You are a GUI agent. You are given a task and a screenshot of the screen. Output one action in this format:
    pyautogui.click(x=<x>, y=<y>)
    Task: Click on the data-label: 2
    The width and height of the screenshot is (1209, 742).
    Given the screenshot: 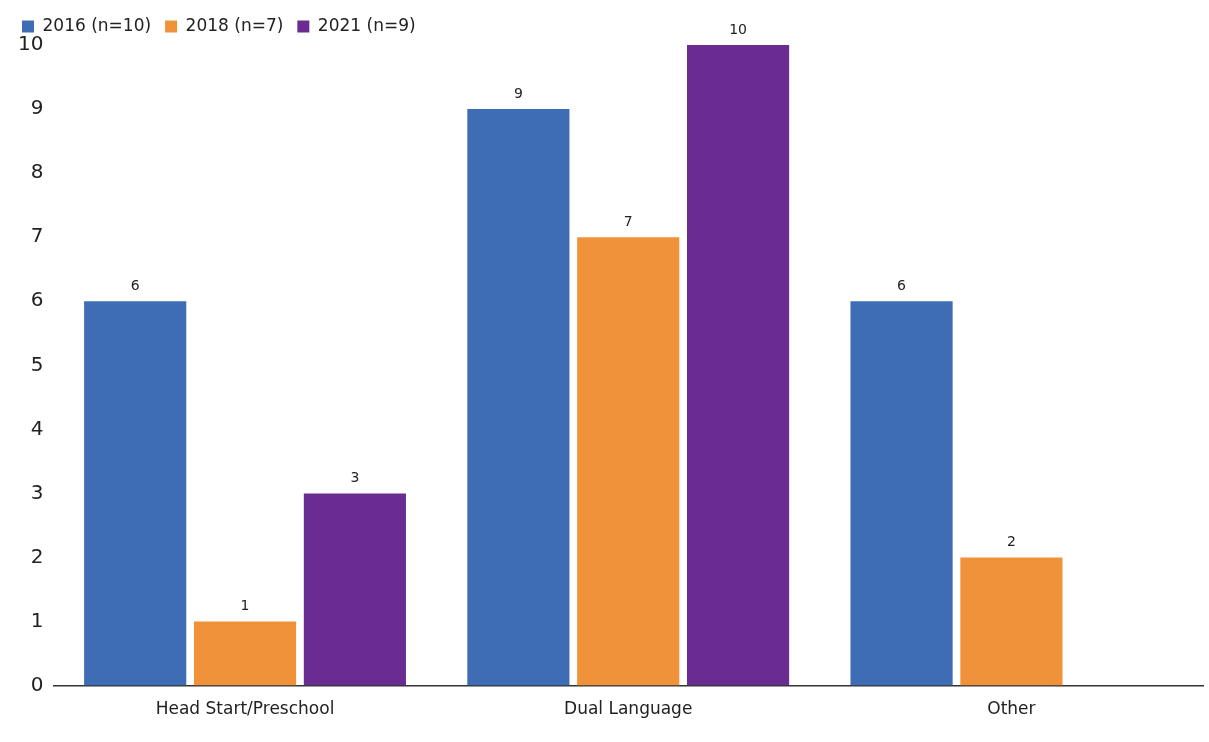 What is the action you would take?
    pyautogui.click(x=1011, y=541)
    